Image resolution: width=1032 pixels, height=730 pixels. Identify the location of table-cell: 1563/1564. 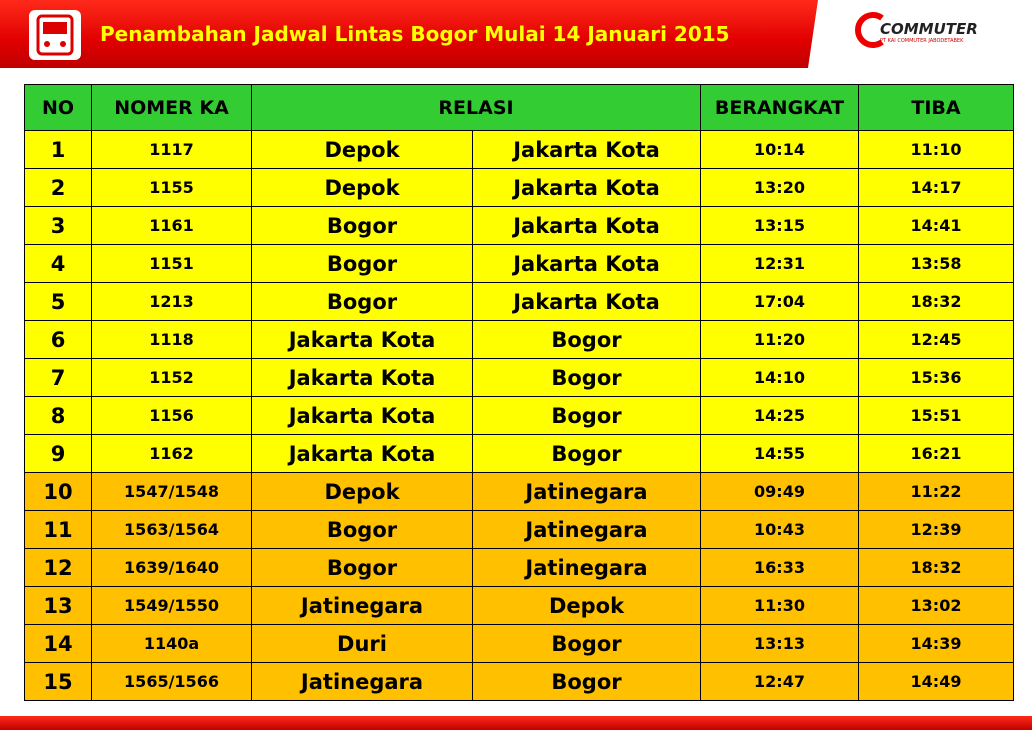
(171, 529).